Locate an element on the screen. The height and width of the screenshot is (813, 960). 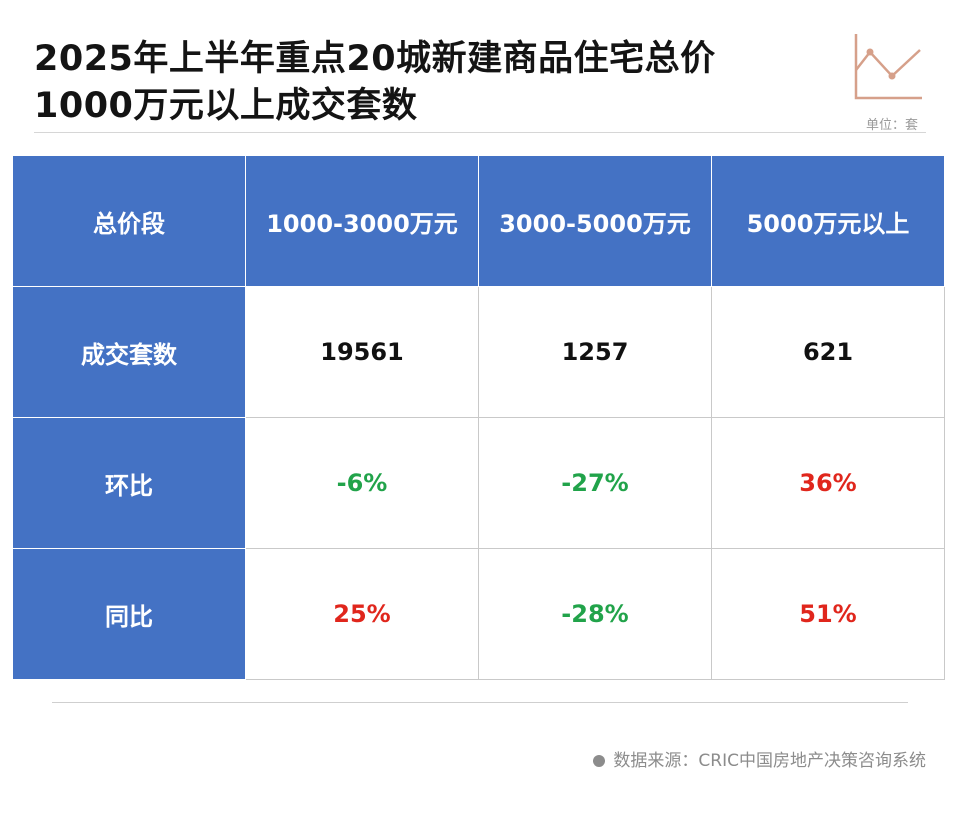
title-line-2: 1000万元以上成交套数 is located at coordinates (226, 106).